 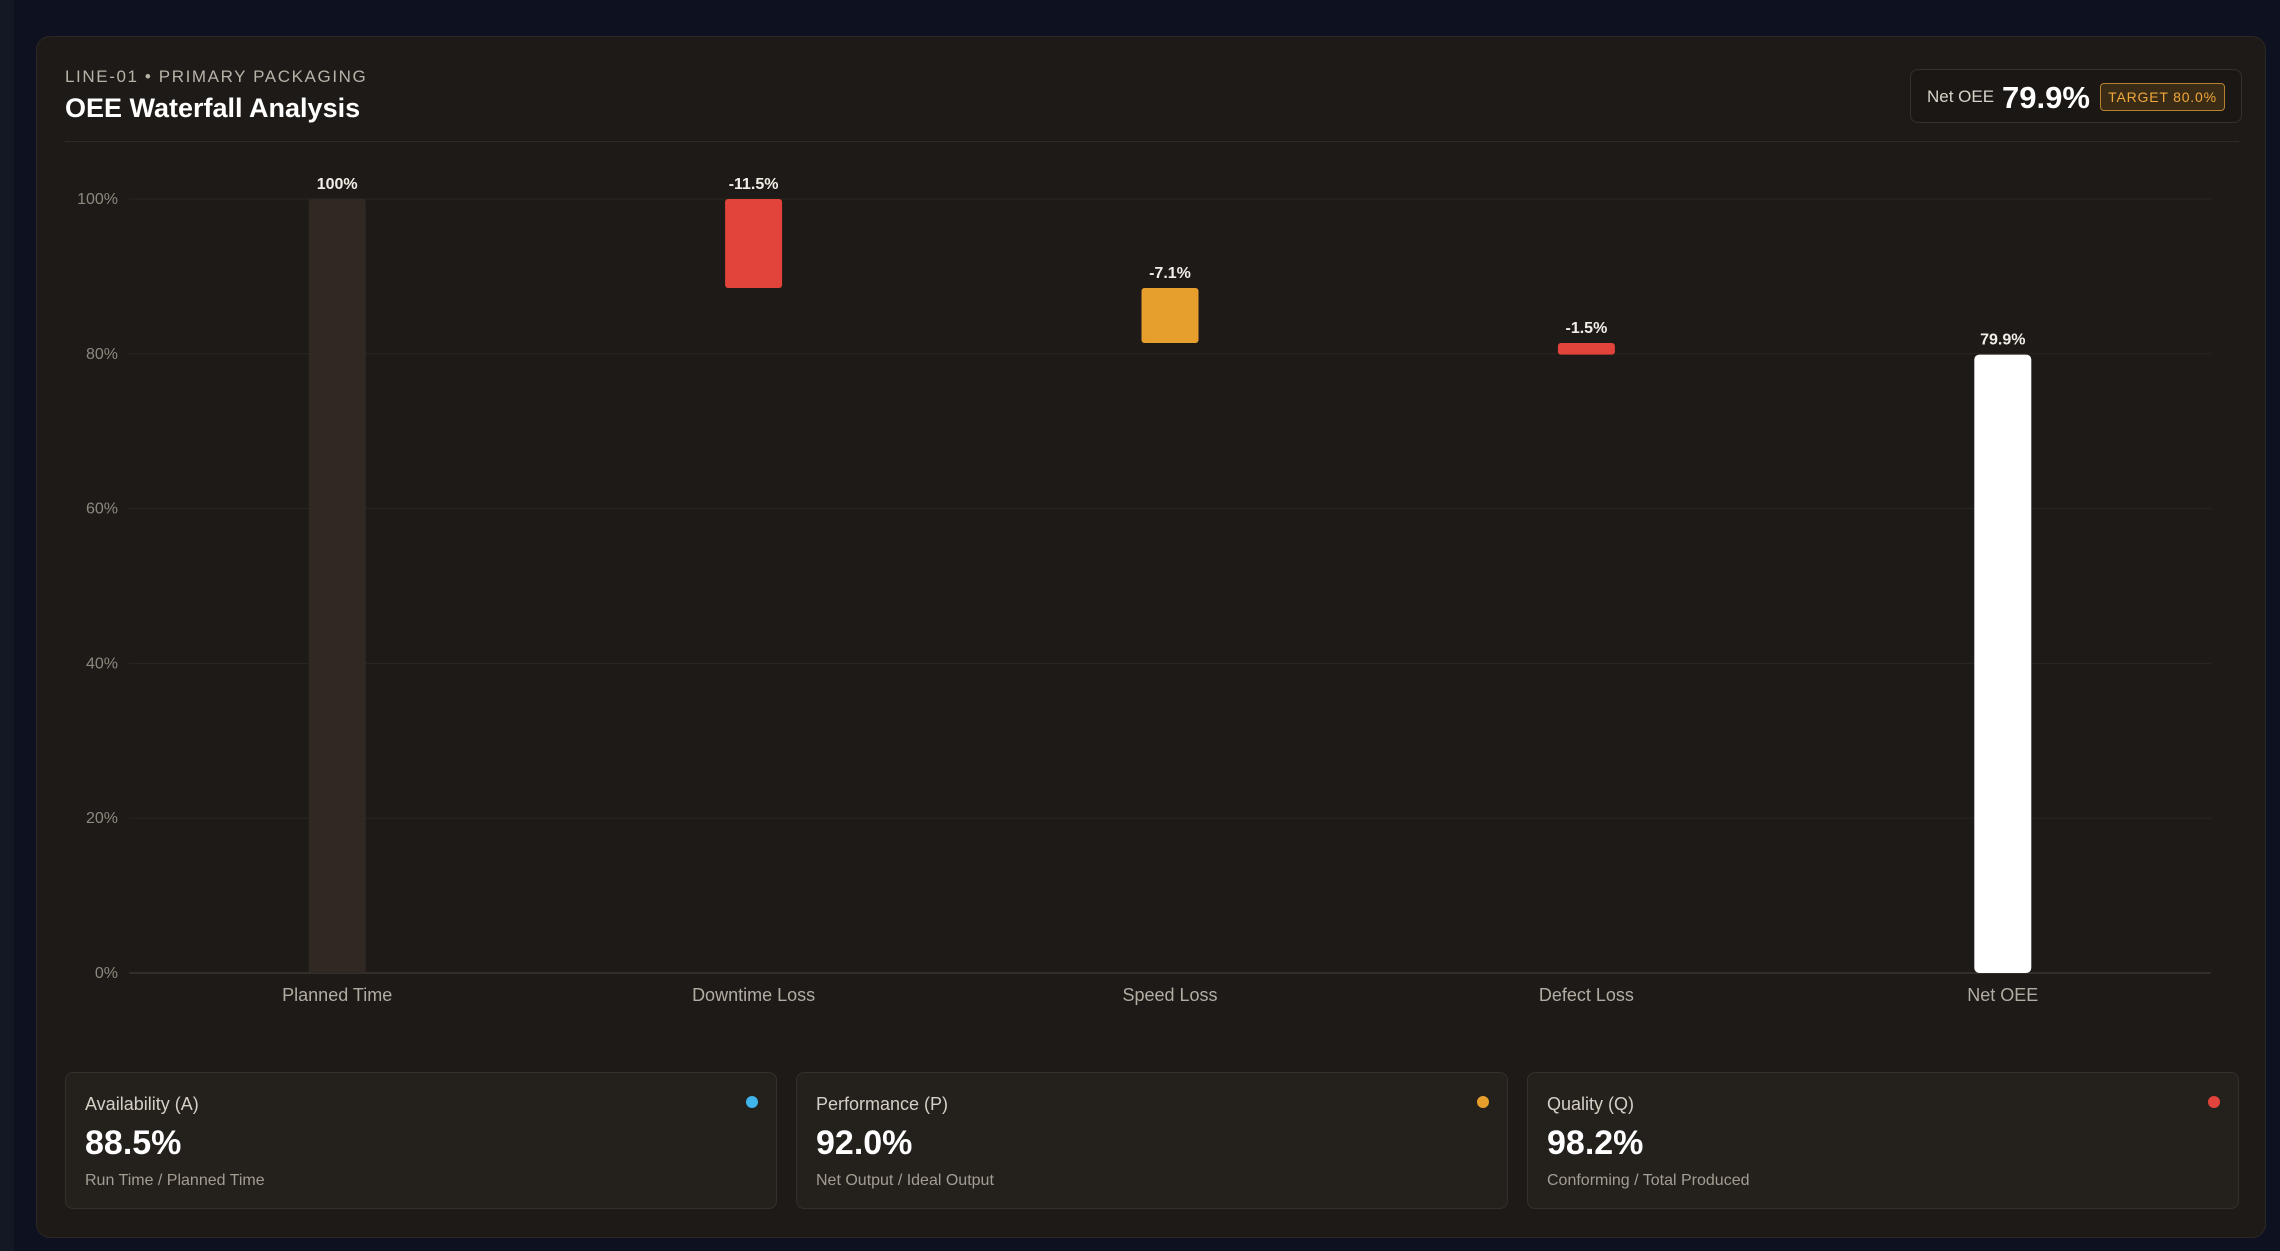 What do you see at coordinates (2003, 664) in the screenshot?
I see `bar-net-oee` at bounding box center [2003, 664].